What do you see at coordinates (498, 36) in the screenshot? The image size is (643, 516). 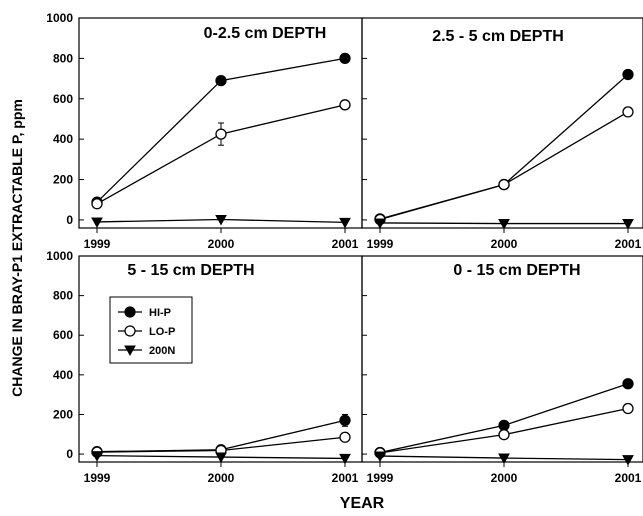 I see `panel-title: 2.5 - 5 cm DEPTH` at bounding box center [498, 36].